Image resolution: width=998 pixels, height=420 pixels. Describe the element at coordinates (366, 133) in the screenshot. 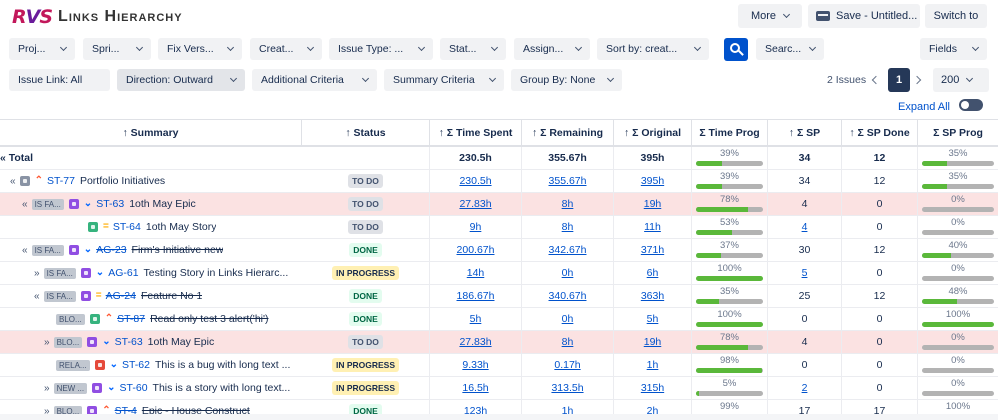

I see `col-status: ↑ Status` at that location.